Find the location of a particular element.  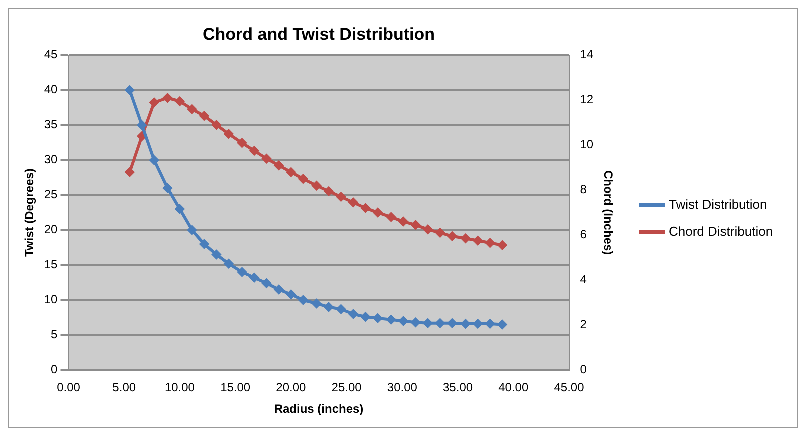

y2-tick-label: 6 is located at coordinates (584, 235).